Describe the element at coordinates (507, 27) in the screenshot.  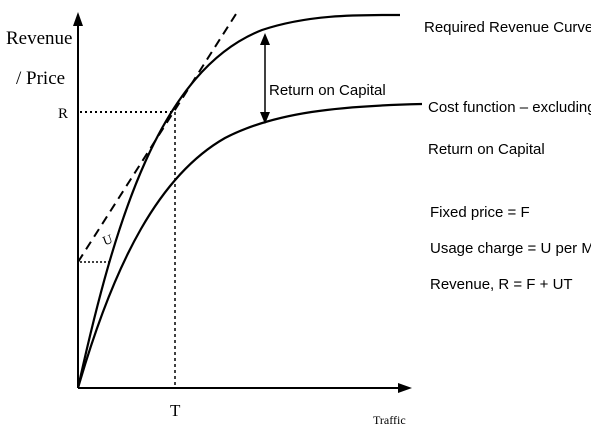
I see `upper-curve-label: Required Revenue Curve` at that location.